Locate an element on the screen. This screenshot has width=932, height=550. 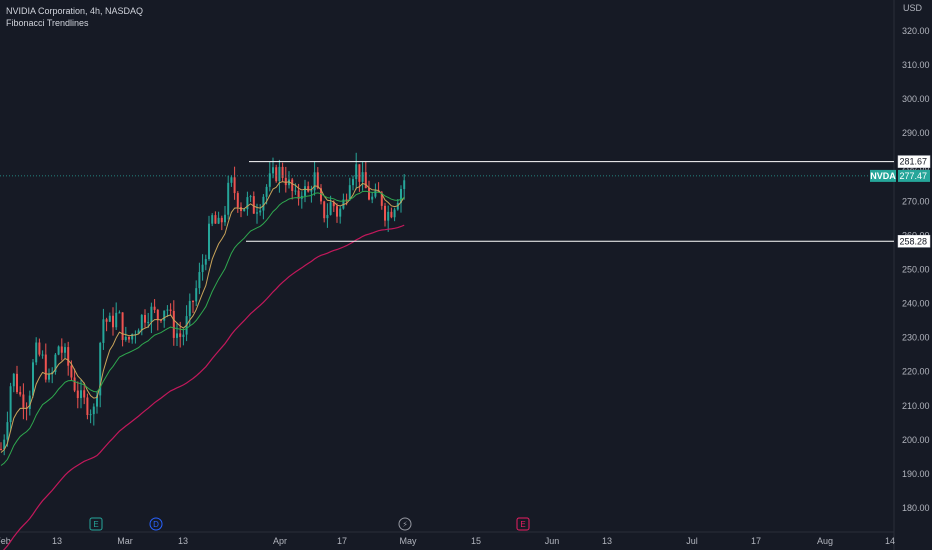
y-tick-label: 320.00 is located at coordinates (916, 31).